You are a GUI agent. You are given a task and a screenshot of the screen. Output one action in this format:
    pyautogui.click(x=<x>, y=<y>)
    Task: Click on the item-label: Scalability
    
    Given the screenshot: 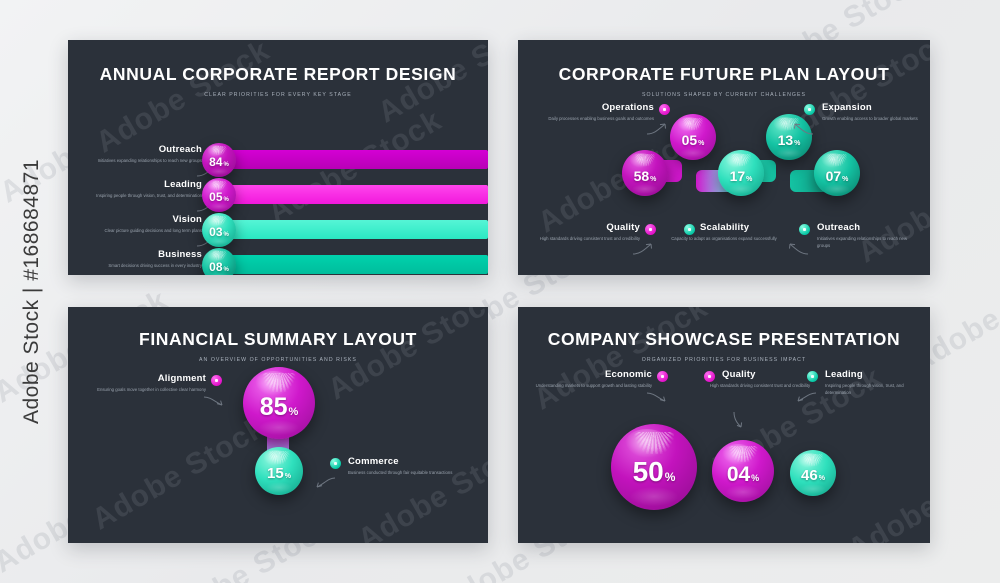 What is the action you would take?
    pyautogui.click(x=725, y=227)
    